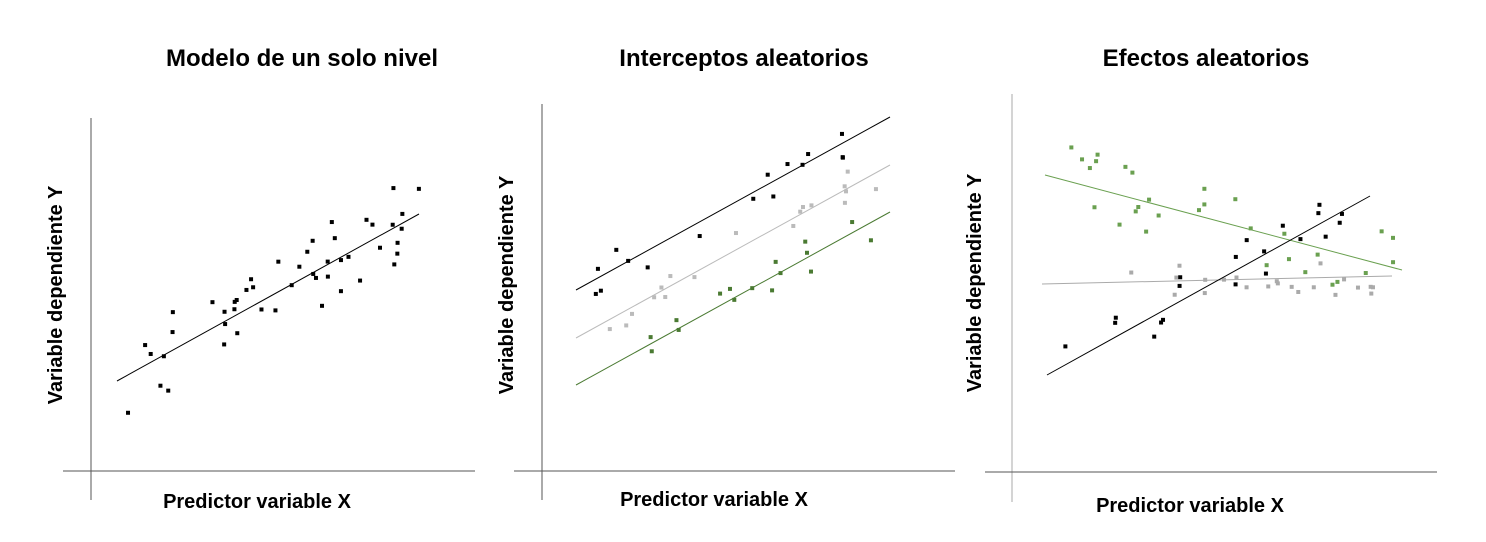 This screenshot has height=542, width=1486. I want to click on panel-title: Efectos aleatorios, so click(1206, 58).